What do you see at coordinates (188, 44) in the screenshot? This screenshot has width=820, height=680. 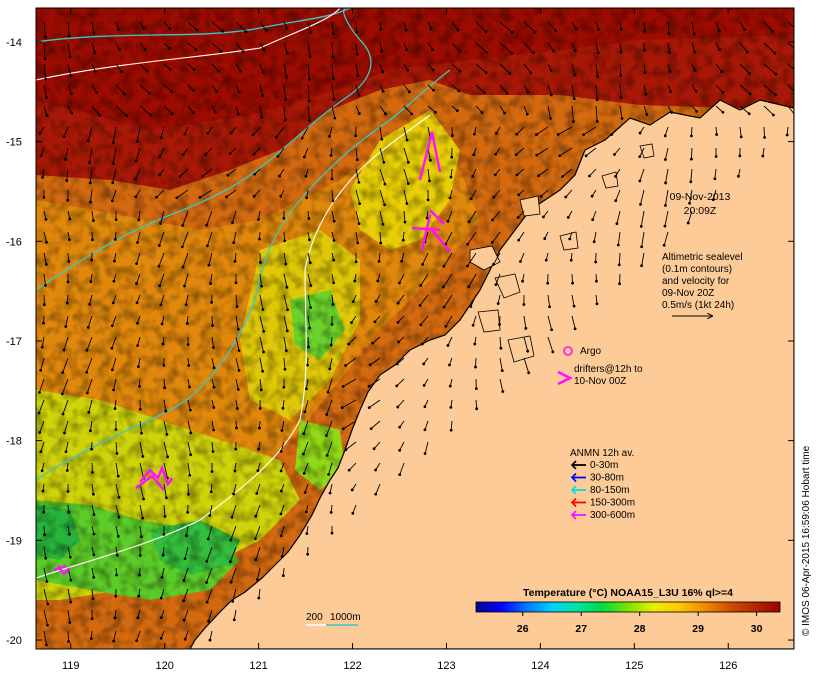 I see `contour-200m` at bounding box center [188, 44].